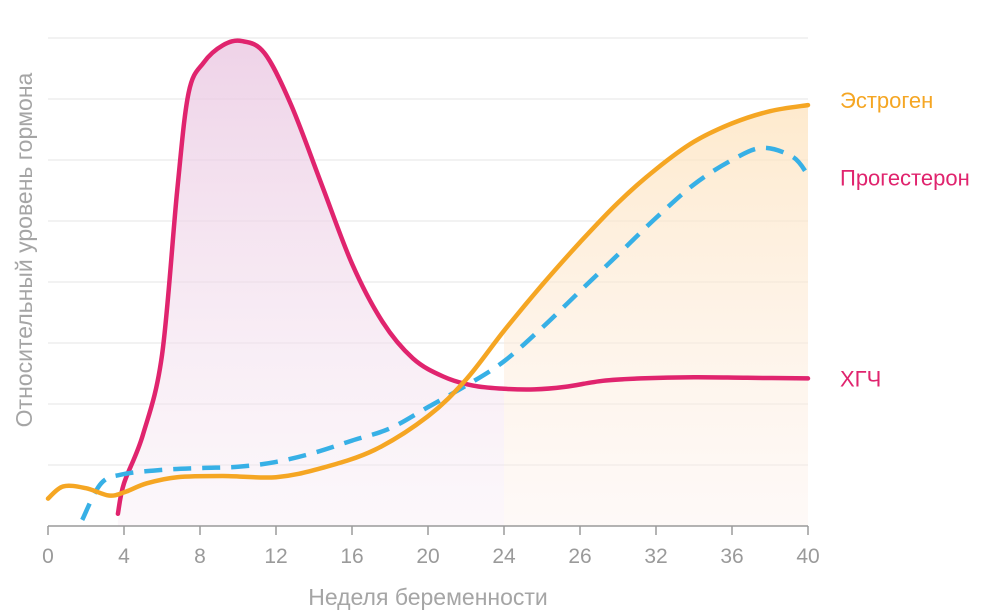 The image size is (1000, 616). Describe the element at coordinates (427, 556) in the screenshot. I see `x-tick-label: 20` at that location.